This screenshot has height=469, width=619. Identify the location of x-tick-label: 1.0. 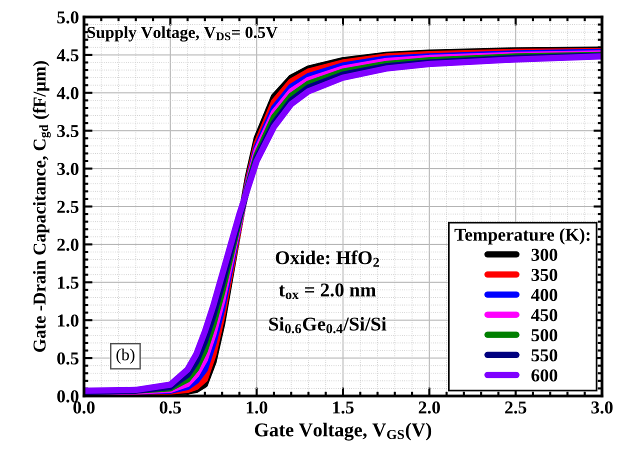
(257, 407).